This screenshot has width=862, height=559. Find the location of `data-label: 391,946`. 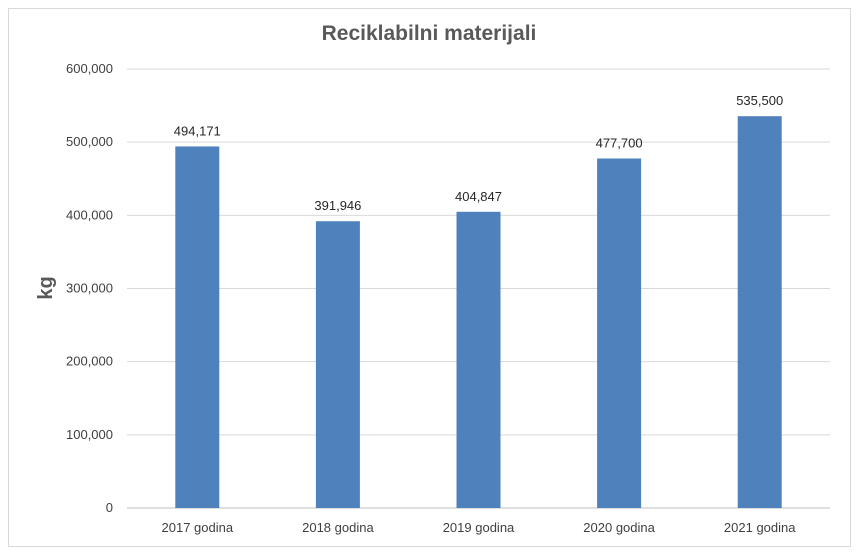

data-label: 391,946 is located at coordinates (337, 205).